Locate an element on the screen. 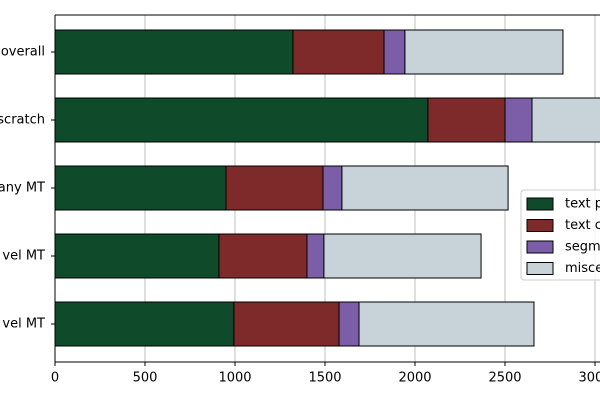 The height and width of the screenshot is (400, 600). x-tick-label: 3000 is located at coordinates (589, 378).